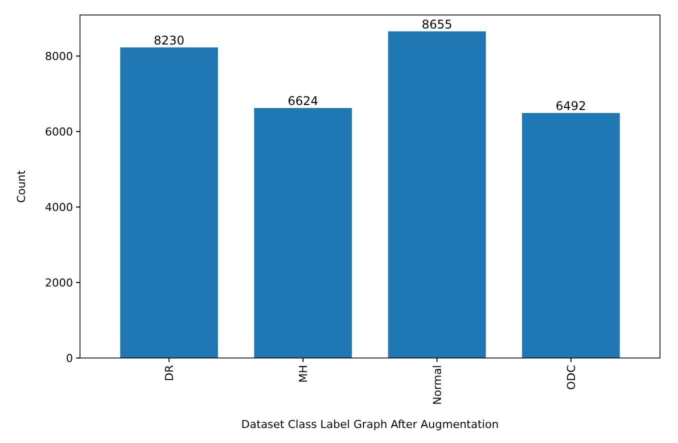  I want to click on x-tick-label: Normal, so click(437, 385).